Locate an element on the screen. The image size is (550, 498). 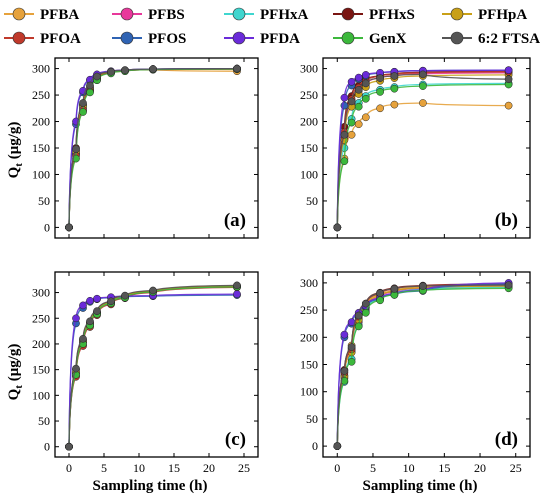
series-pfhpa is located at coordinates (423, 151).